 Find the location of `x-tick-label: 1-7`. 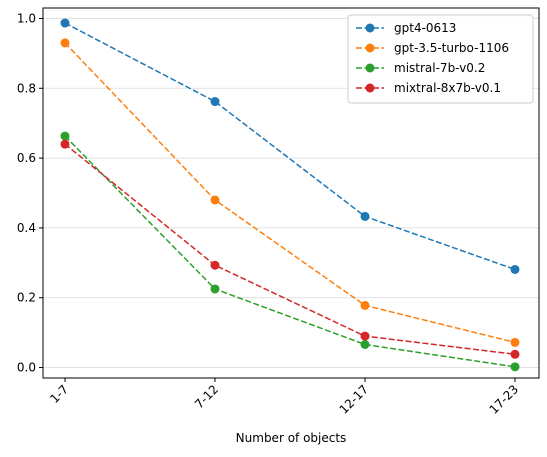

x-tick-label: 1-7 is located at coordinates (59, 394).